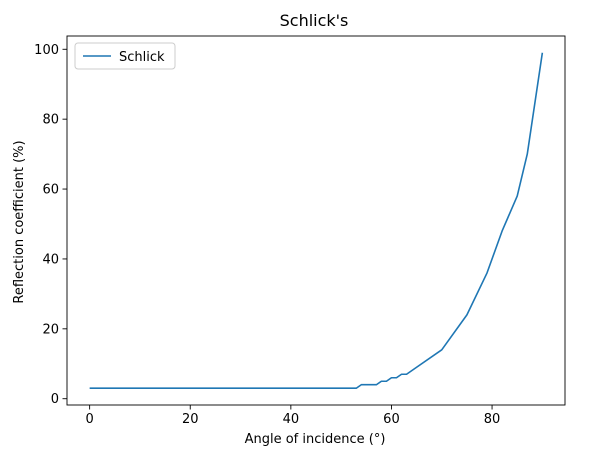 The height and width of the screenshot is (450, 615). Describe the element at coordinates (19, 221) in the screenshot. I see `y-axis-label: Reflection coefficient (%)` at that location.